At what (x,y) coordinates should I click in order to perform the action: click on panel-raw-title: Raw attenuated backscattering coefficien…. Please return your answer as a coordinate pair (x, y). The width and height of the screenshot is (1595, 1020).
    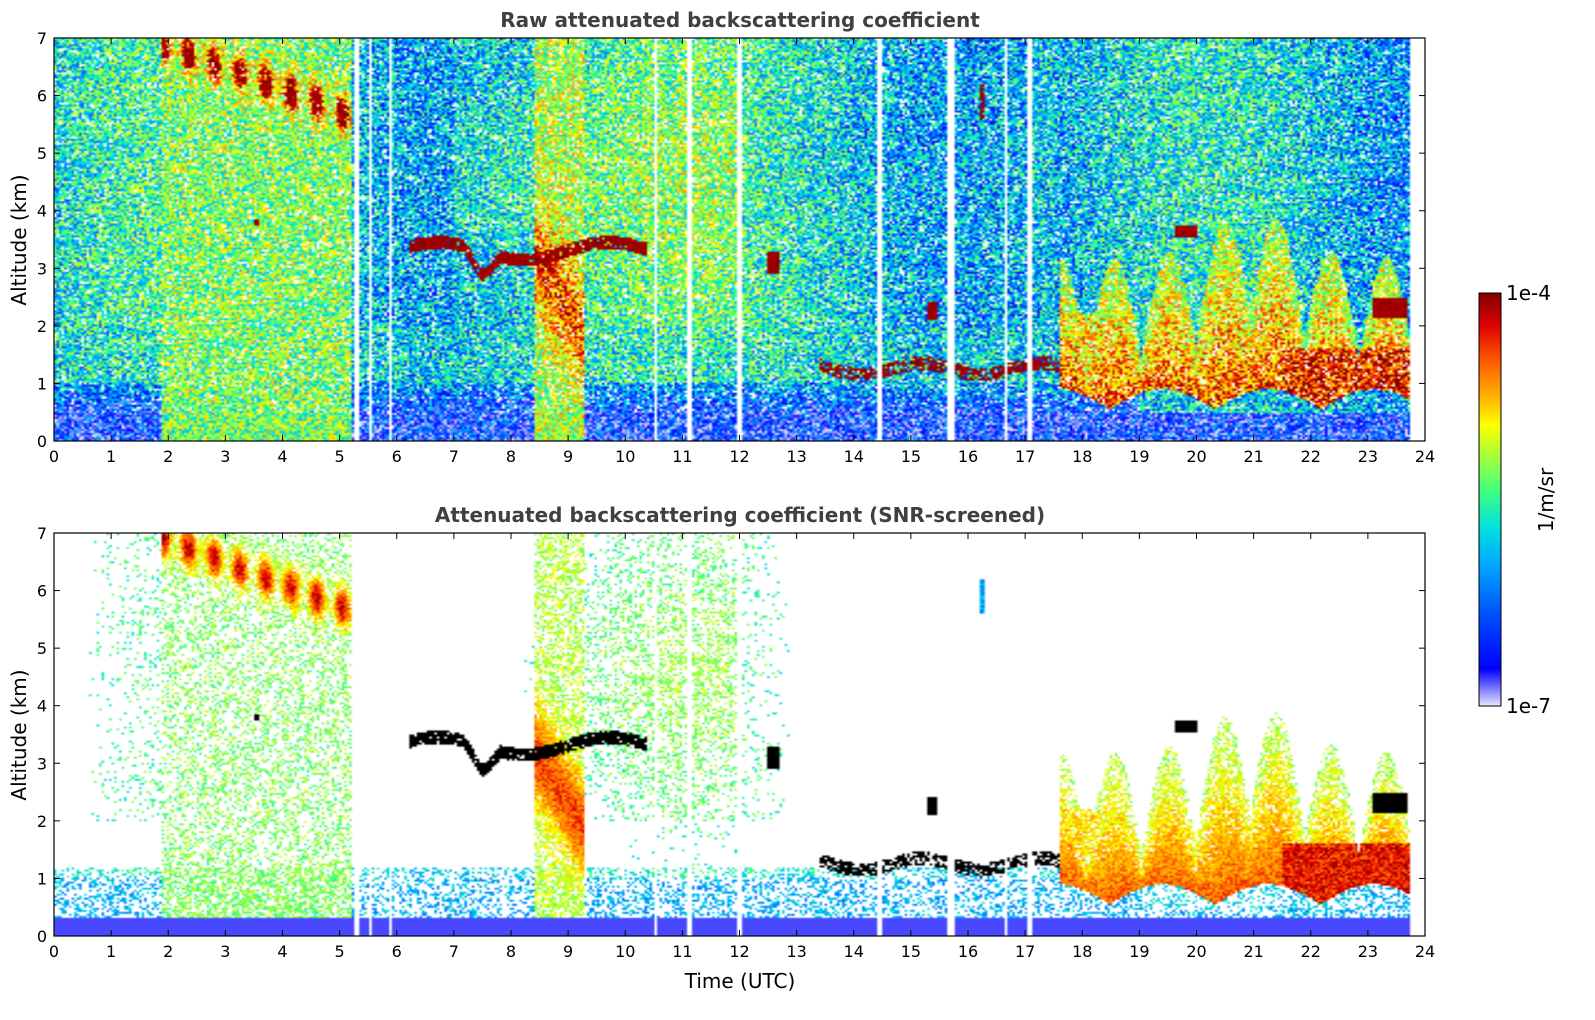
    Looking at the image, I should click on (740, 20).